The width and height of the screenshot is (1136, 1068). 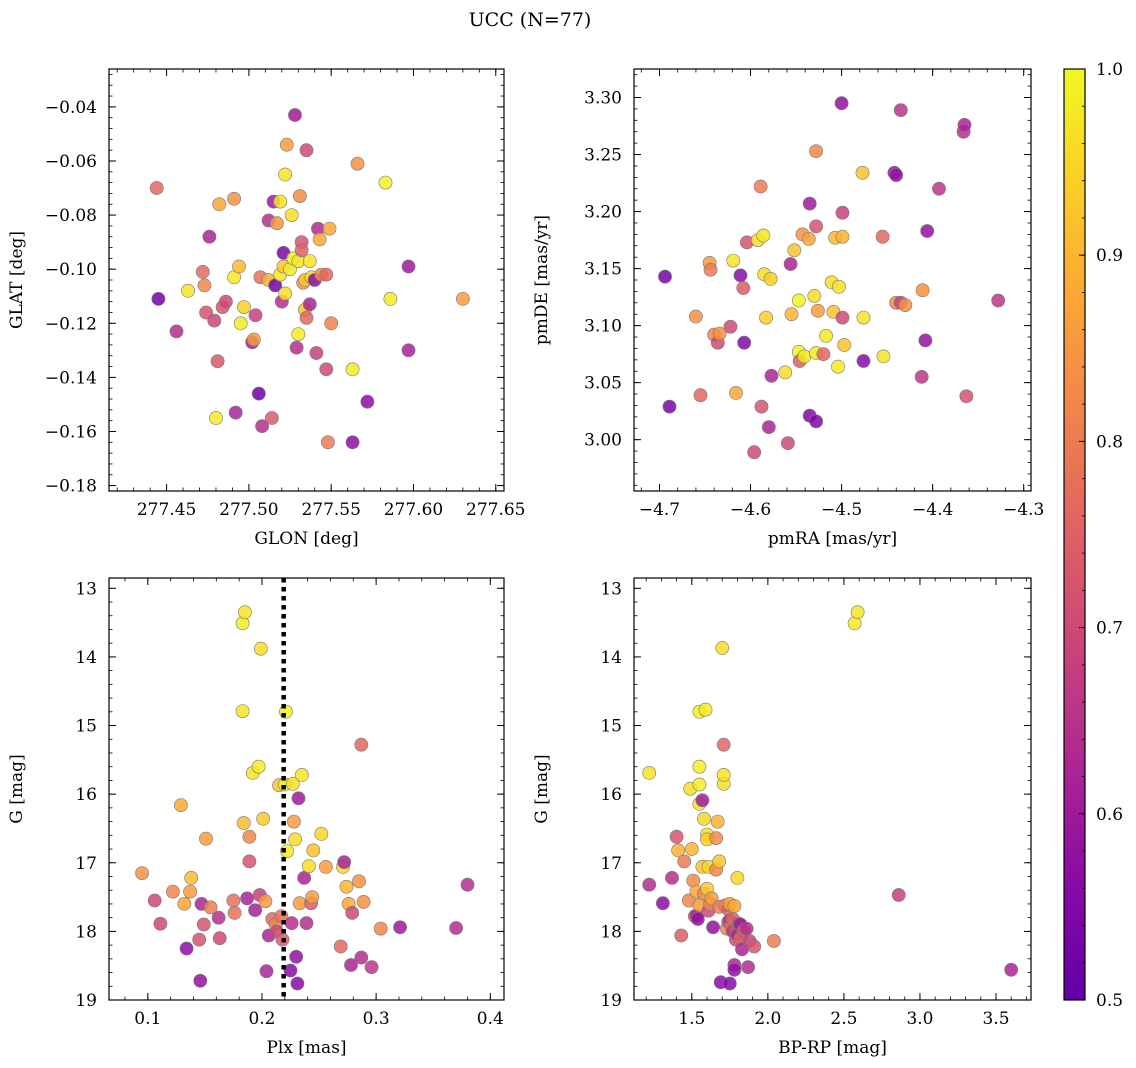 I want to click on colorbar-tick-label: 1.0, so click(x=1109, y=70).